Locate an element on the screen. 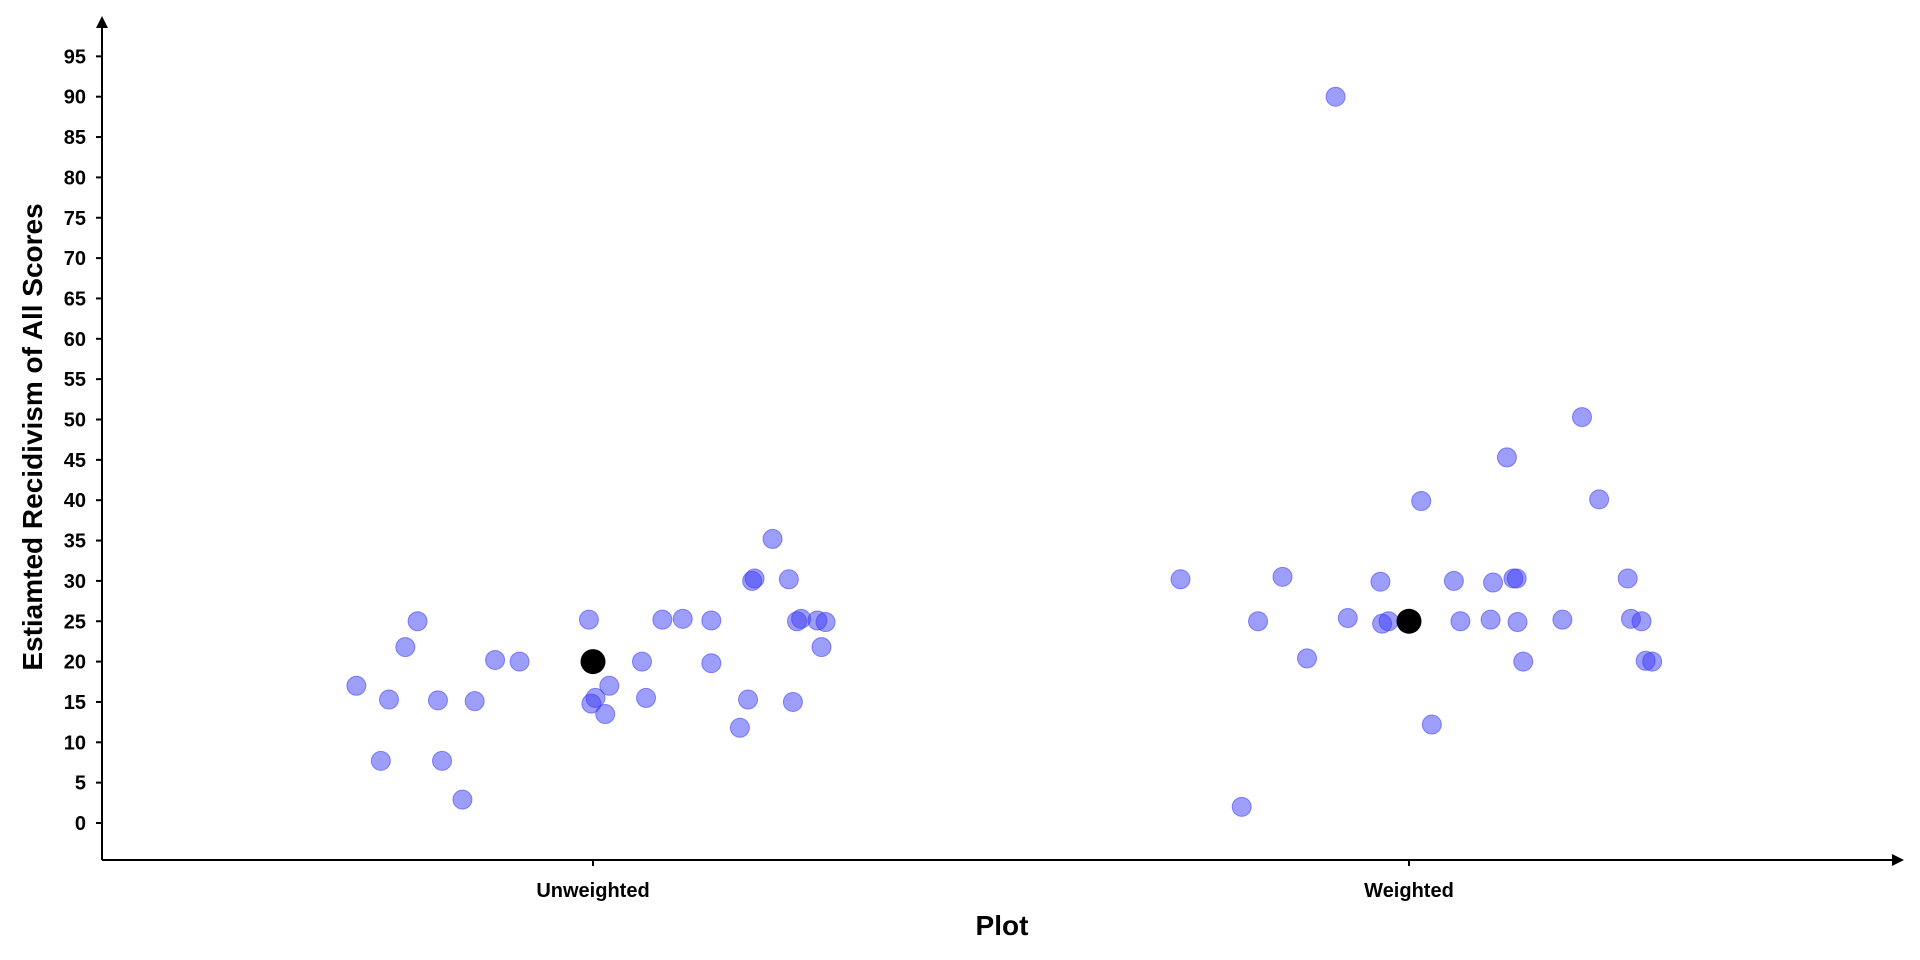  y-tick-label: 75 is located at coordinates (75, 219).